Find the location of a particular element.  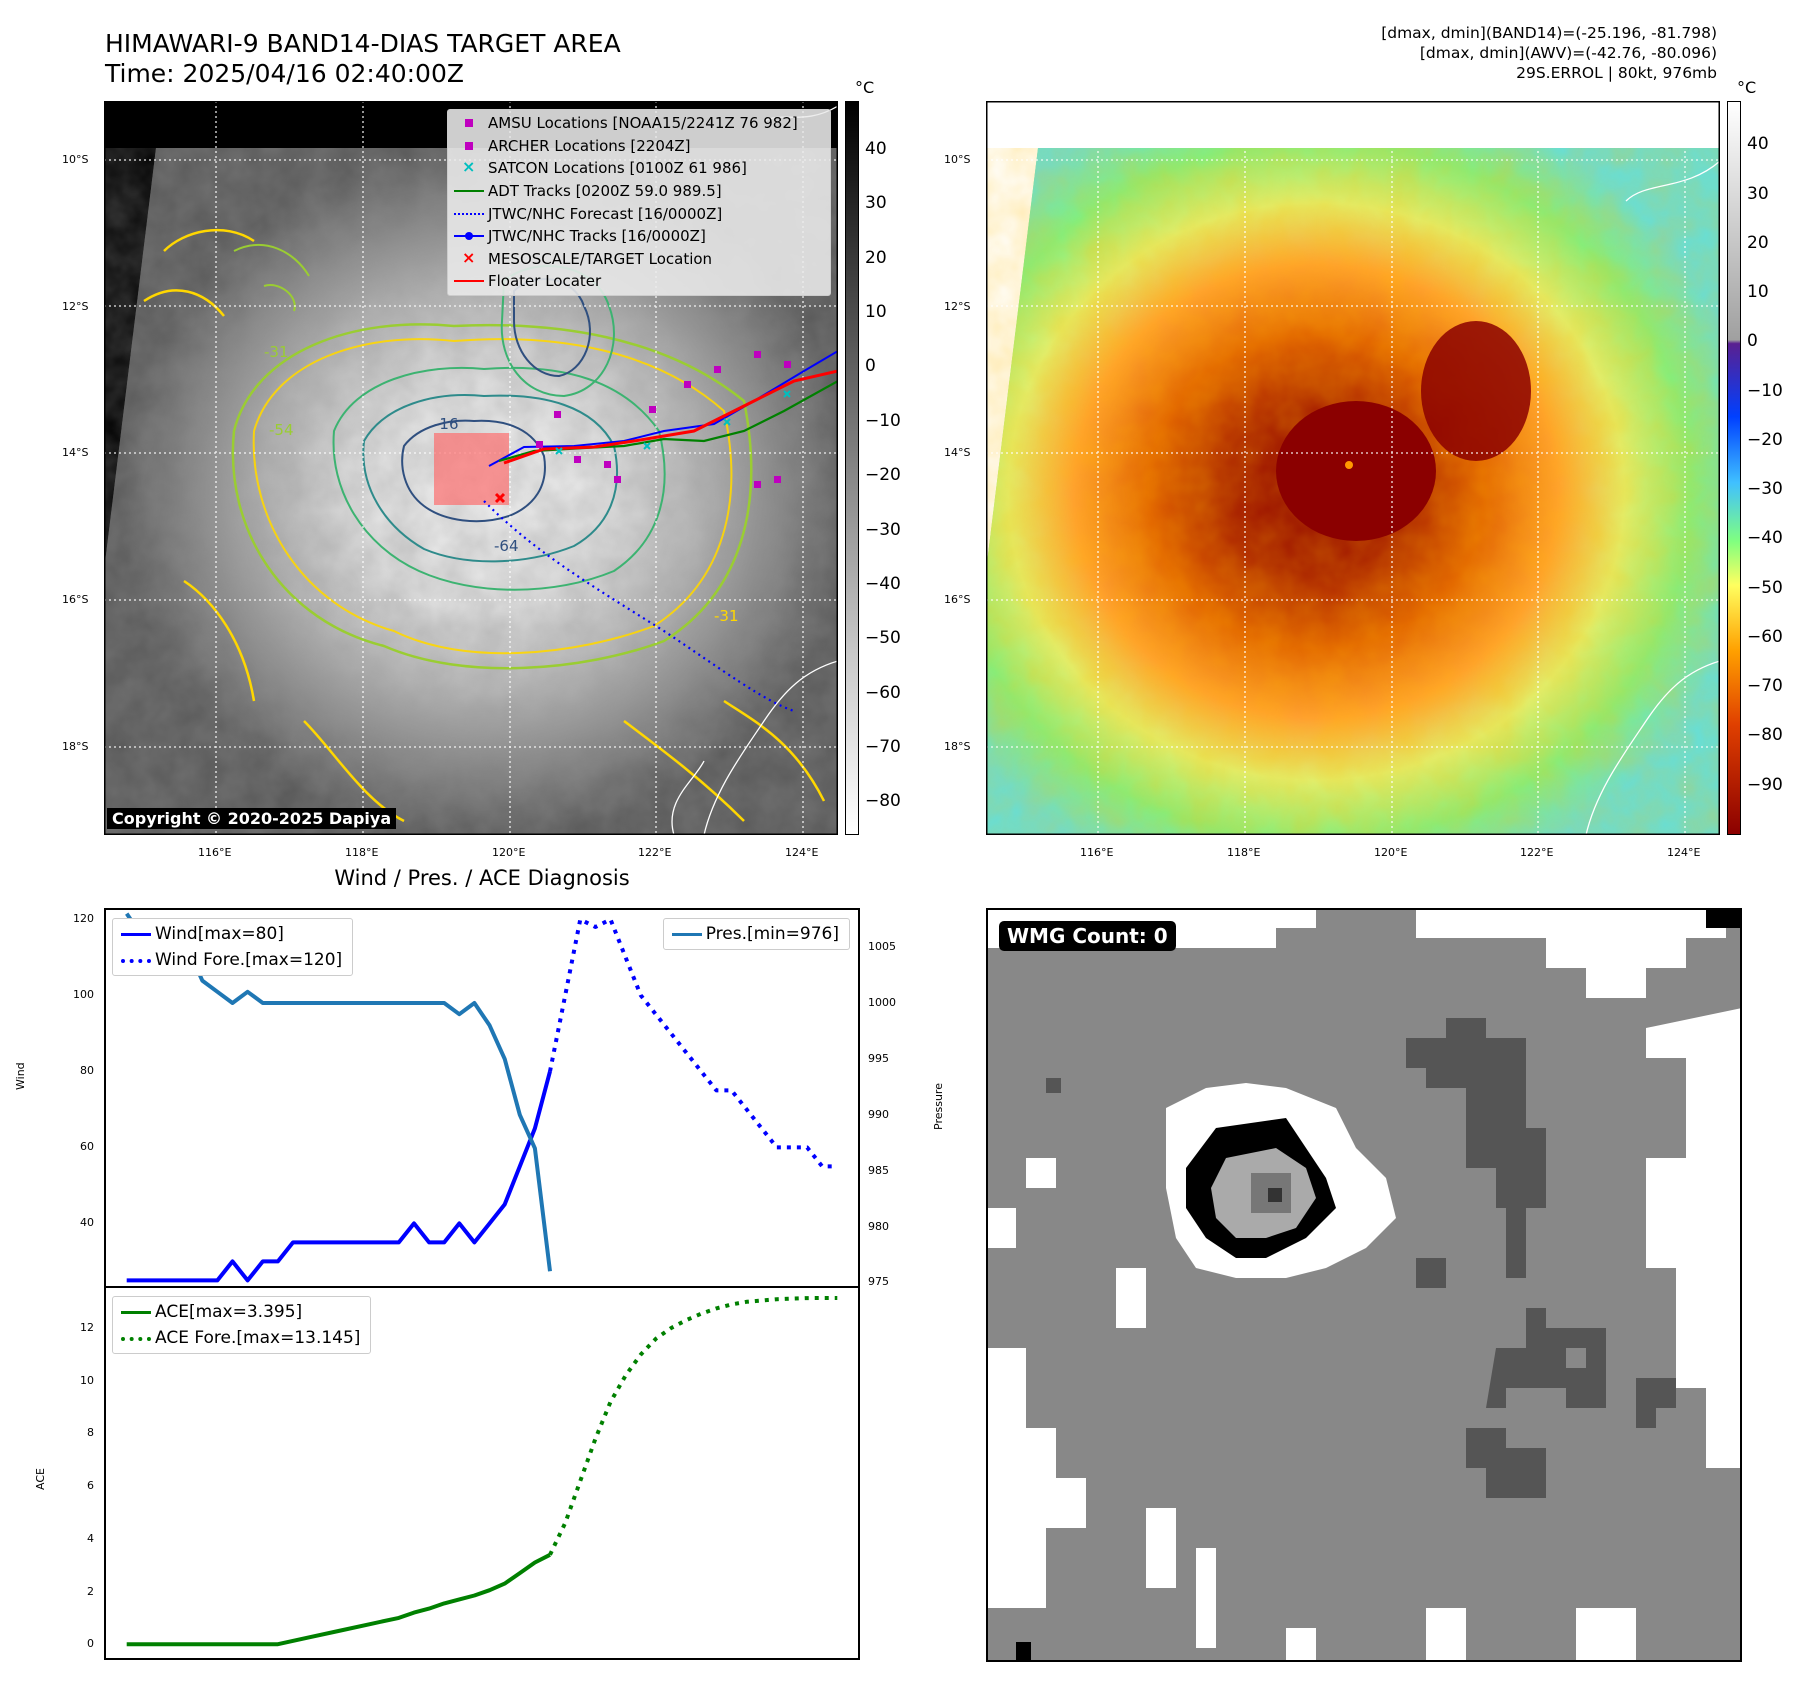

contour-label: -16 is located at coordinates (446, 424).